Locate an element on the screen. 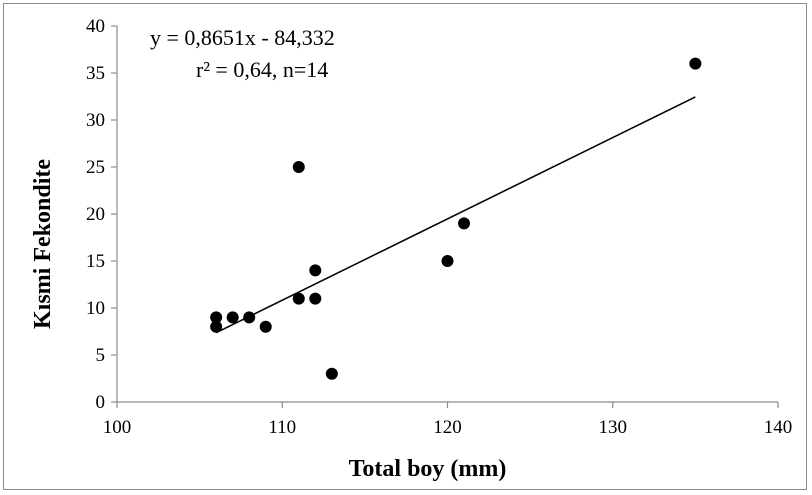 This screenshot has width=812, height=495. x-axis-title: Total boy (mm) is located at coordinates (428, 469).